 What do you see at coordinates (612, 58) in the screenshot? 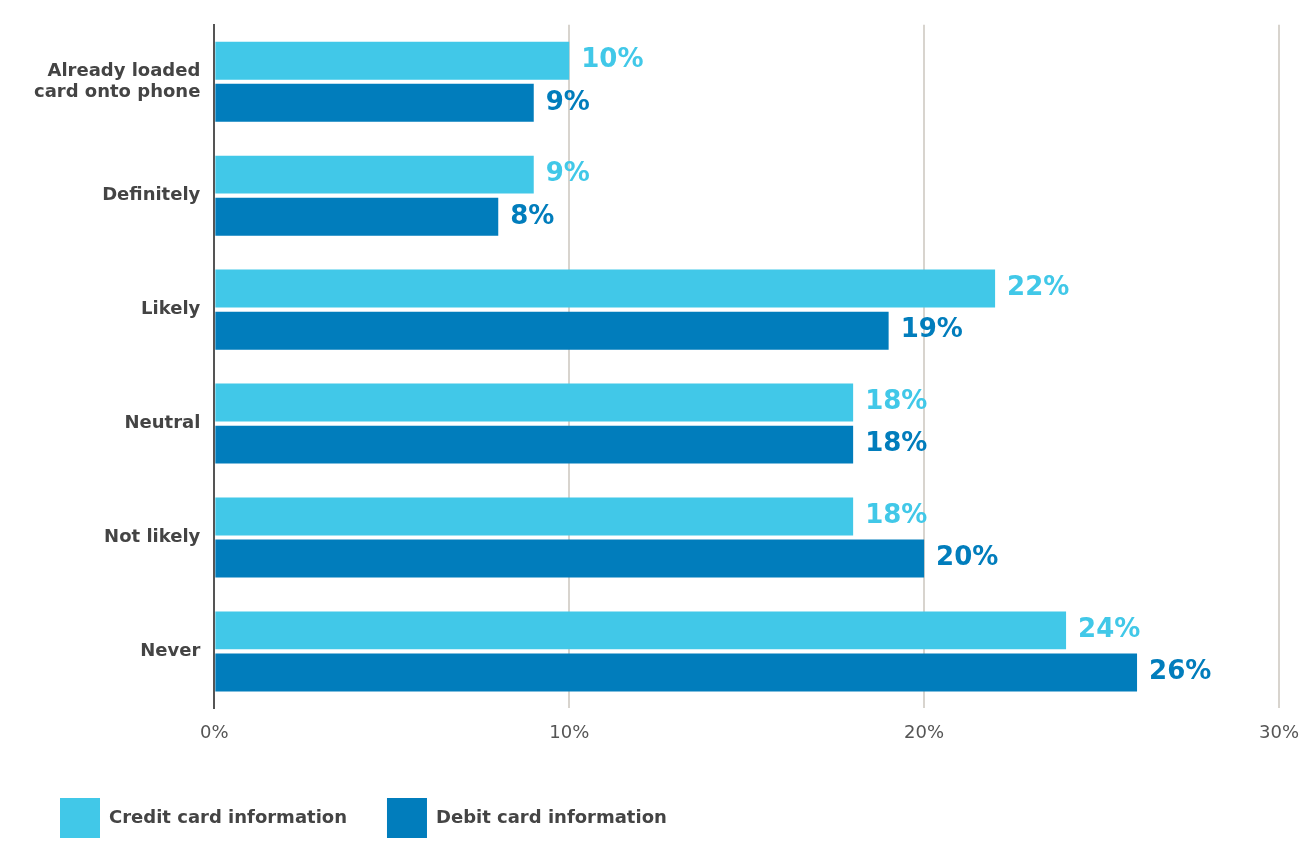
I see `data-label: 10%` at bounding box center [612, 58].